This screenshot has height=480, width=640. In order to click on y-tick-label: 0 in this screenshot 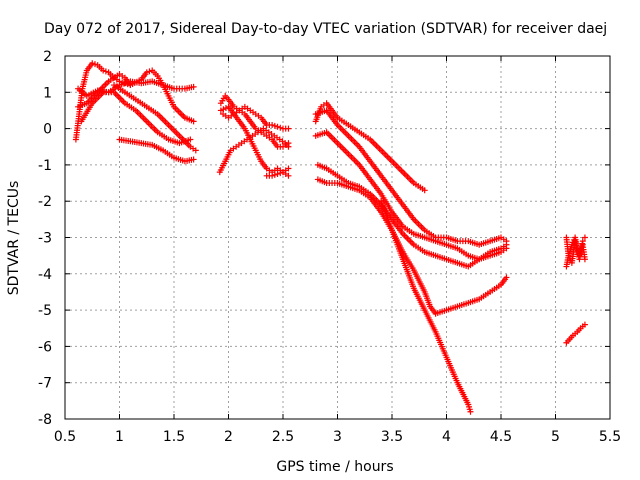, I will do `click(47, 130)`.